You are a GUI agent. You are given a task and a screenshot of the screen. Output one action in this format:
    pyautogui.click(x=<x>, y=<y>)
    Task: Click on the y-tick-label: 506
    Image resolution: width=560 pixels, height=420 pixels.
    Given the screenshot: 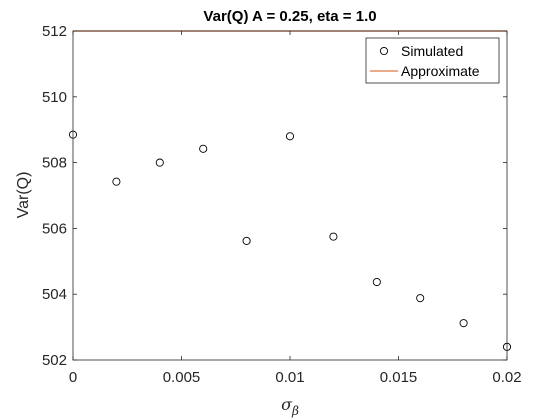 What is the action you would take?
    pyautogui.click(x=54, y=228)
    